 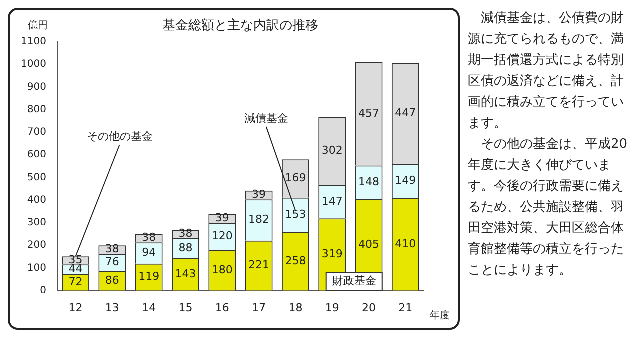 I want to click on y-tick-label: 100, so click(x=36, y=268).